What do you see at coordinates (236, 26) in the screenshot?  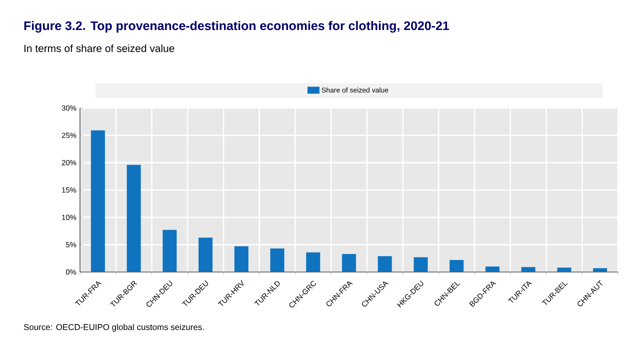 I see `chart-title: Figure 3.2. Top provenance-destination economies for clothing, 2020-21` at bounding box center [236, 26].